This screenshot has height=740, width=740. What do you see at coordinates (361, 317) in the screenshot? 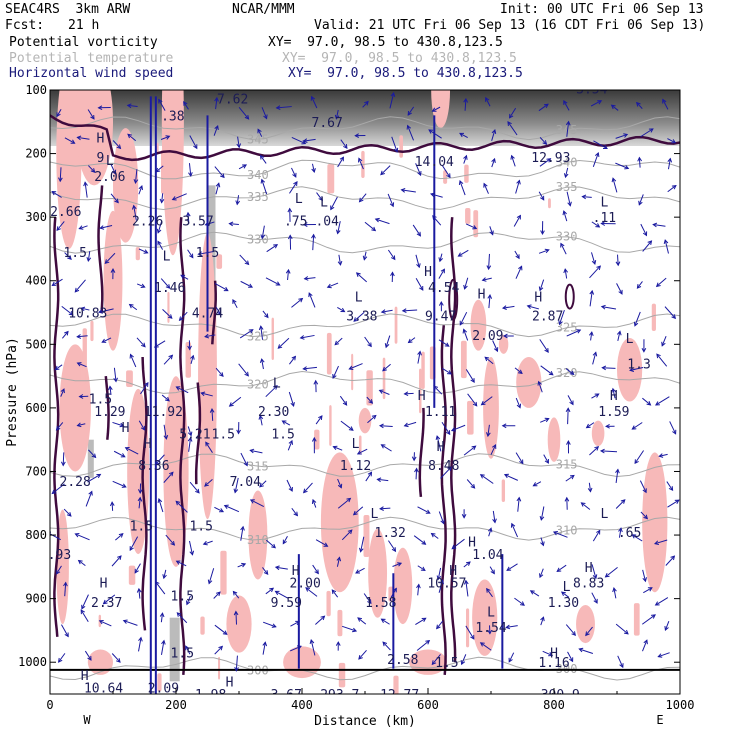
I see `contour-annotation: 3.38` at bounding box center [361, 317].